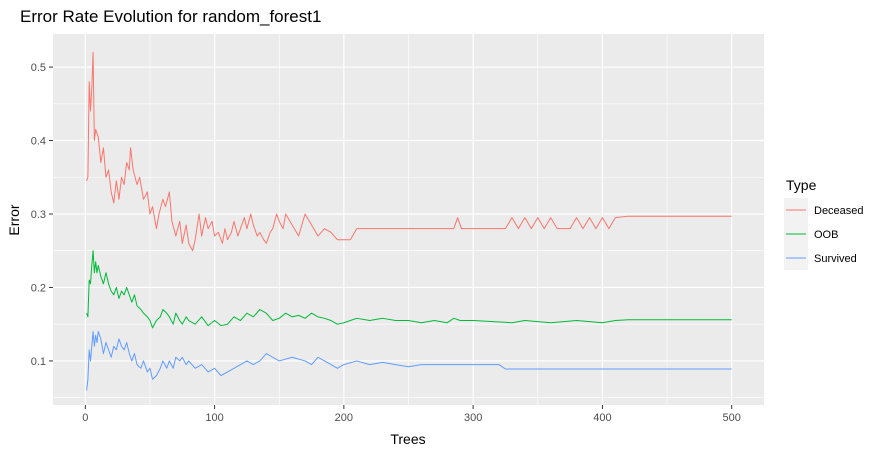 The image size is (888, 455). What do you see at coordinates (38, 288) in the screenshot?
I see `y-tick-label: 0.2` at bounding box center [38, 288].